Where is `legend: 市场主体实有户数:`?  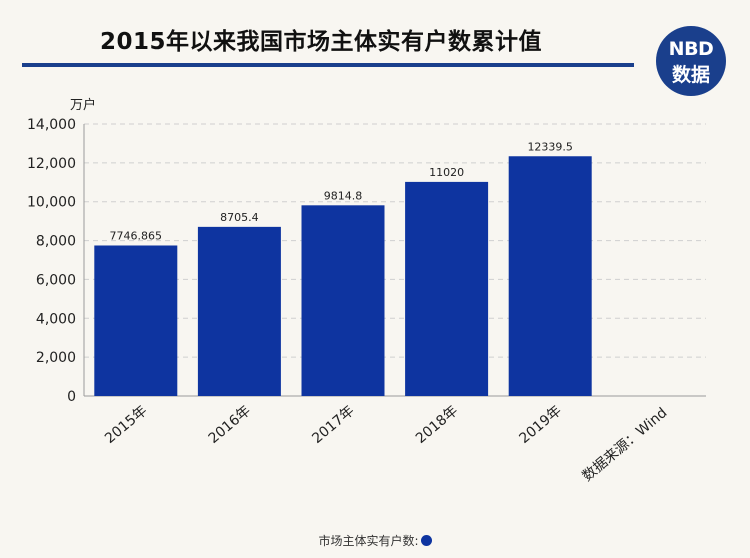 legend: 市场主体实有户数: is located at coordinates (375, 540).